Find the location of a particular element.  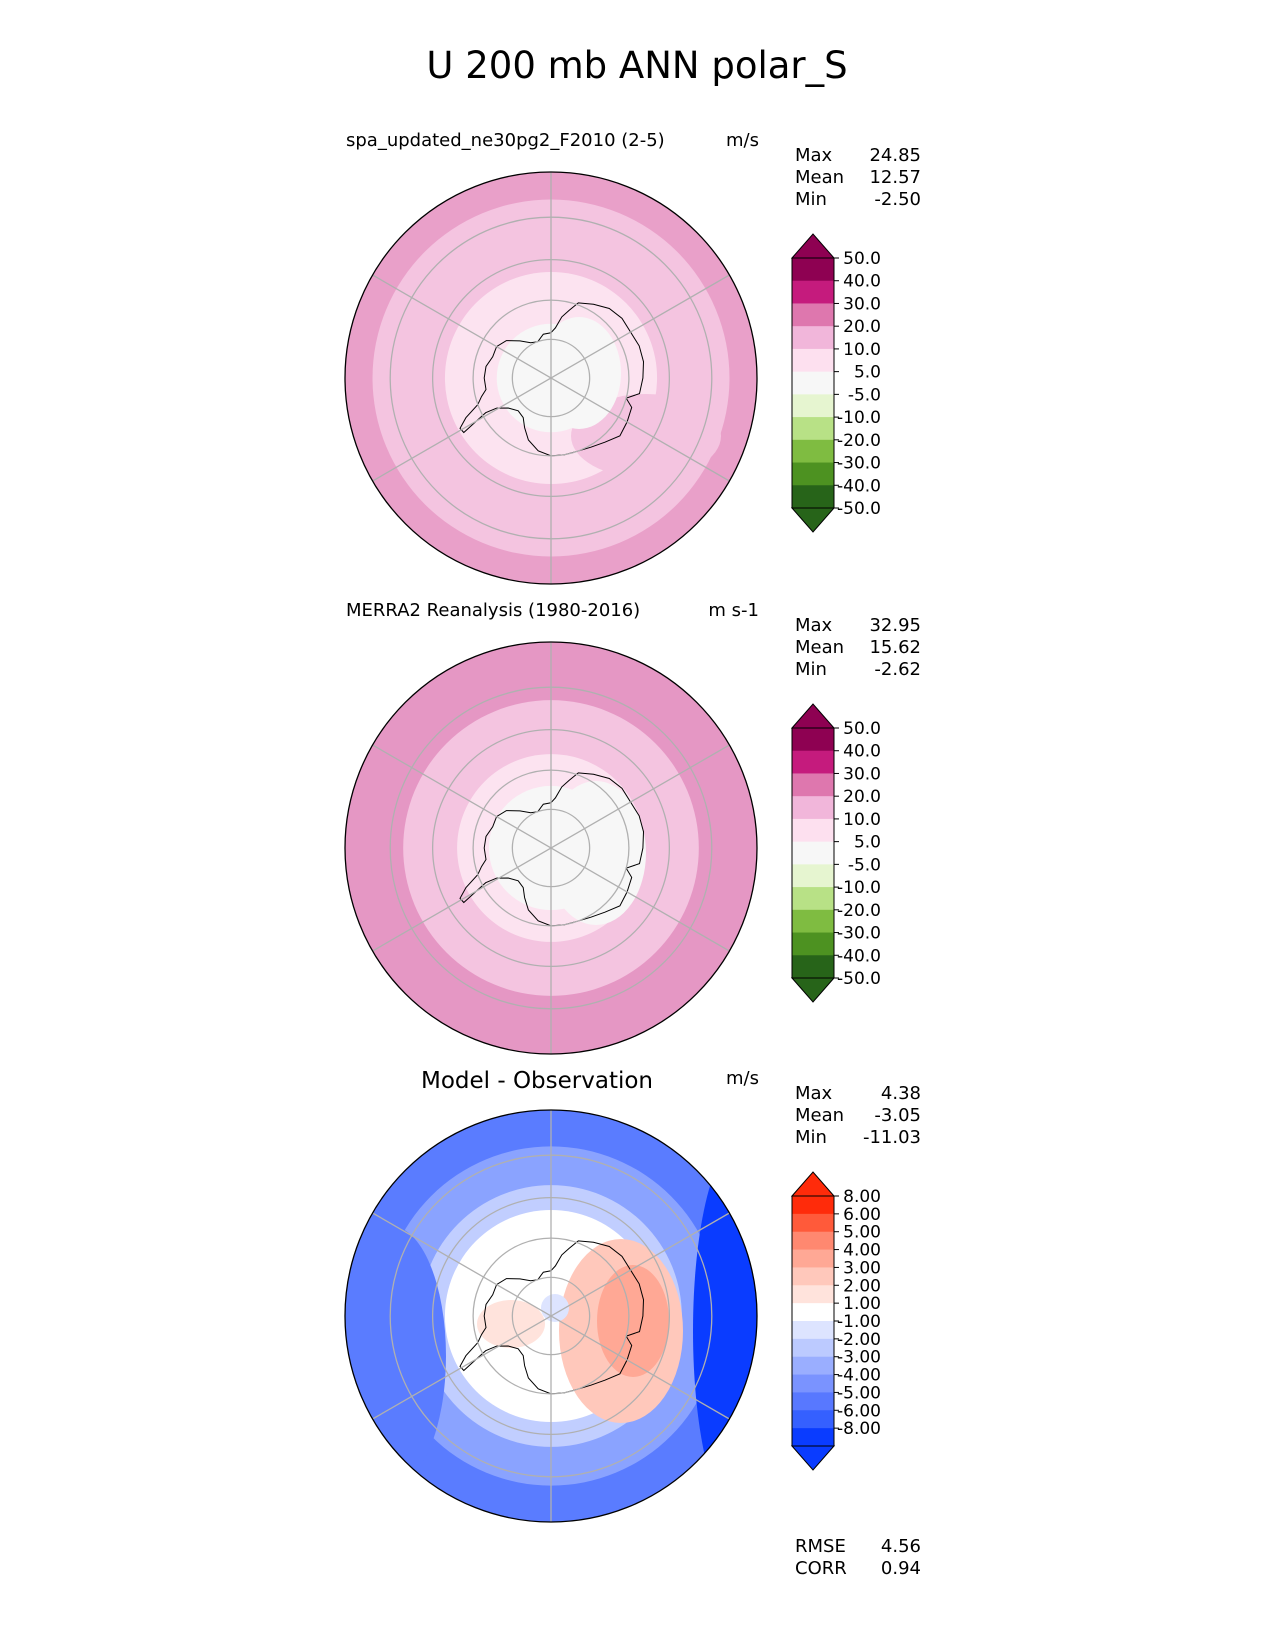

lon-gridline is located at coordinates (551, 1316).